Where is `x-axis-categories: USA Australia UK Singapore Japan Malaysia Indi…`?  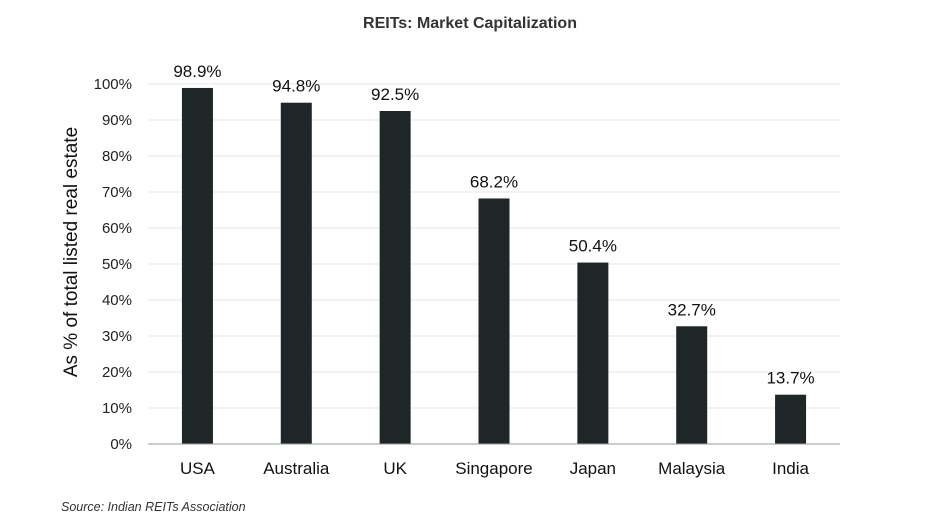
x-axis-categories: USA Australia UK Singapore Japan Malaysia Indi… is located at coordinates (495, 468).